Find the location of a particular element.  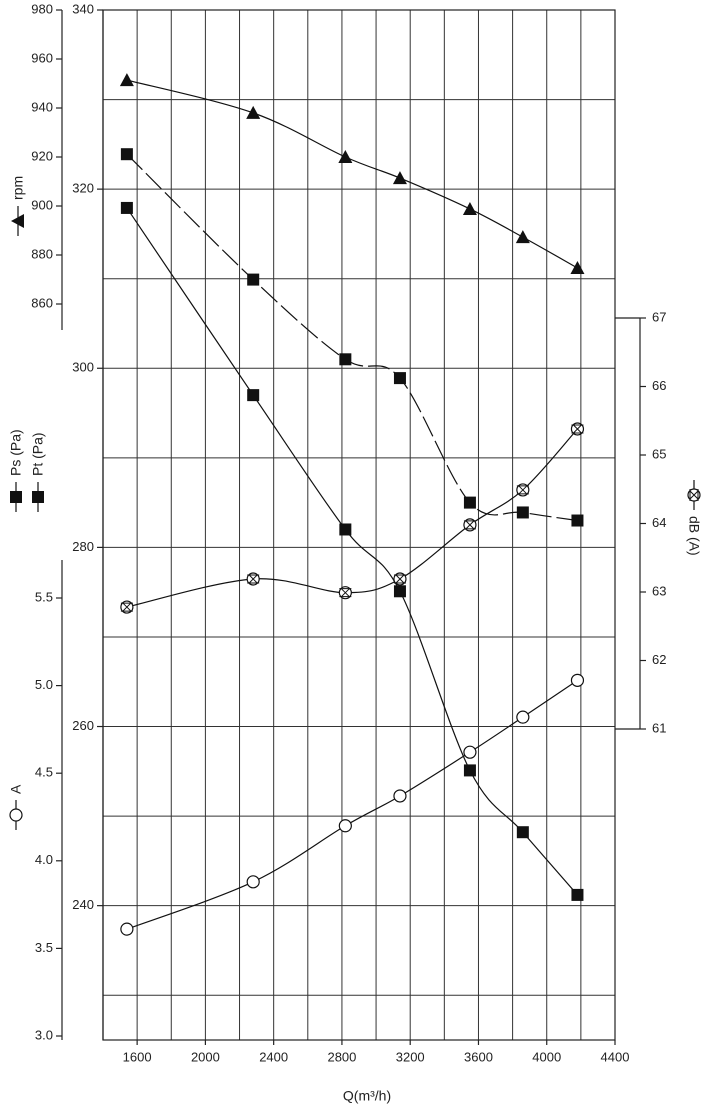

legend-label: Ps (Pa) is located at coordinates (16, 452).